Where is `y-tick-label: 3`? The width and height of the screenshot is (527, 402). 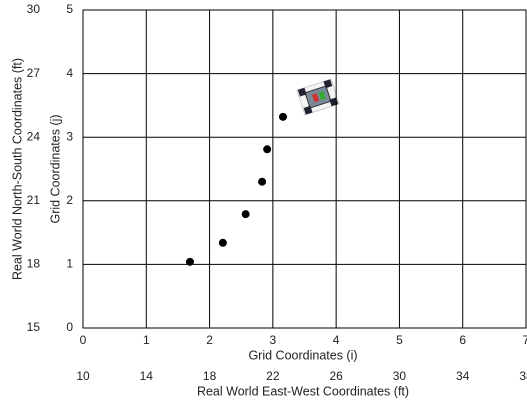
y-tick-label: 3 is located at coordinates (69, 136).